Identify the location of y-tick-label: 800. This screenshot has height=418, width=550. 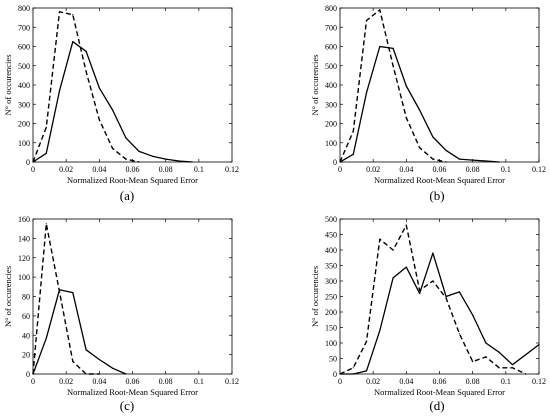
(24, 8).